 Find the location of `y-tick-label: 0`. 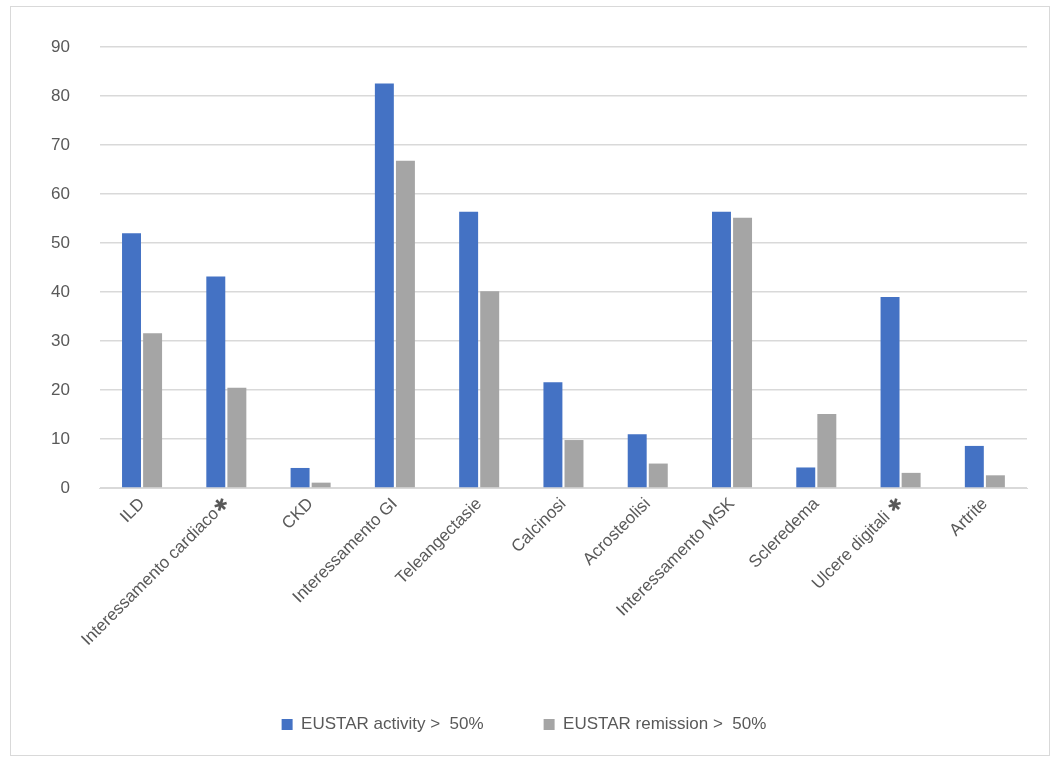

y-tick-label: 0 is located at coordinates (65, 487).